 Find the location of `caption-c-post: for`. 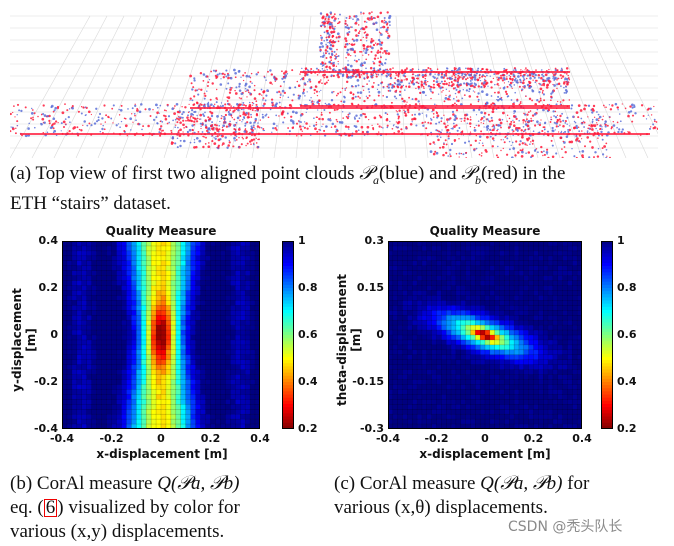

caption-c-post: for is located at coordinates (578, 483).